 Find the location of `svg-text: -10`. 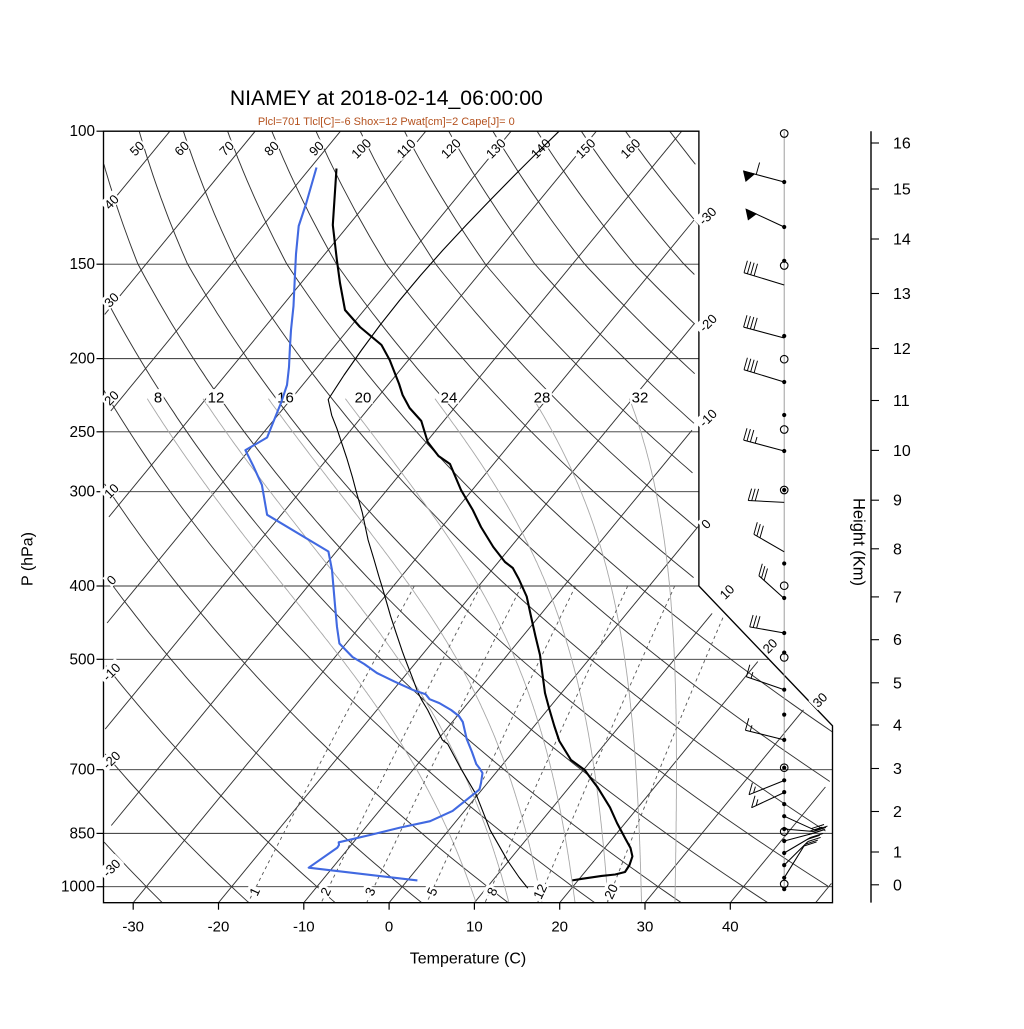

svg-text: -10 is located at coordinates (304, 927).